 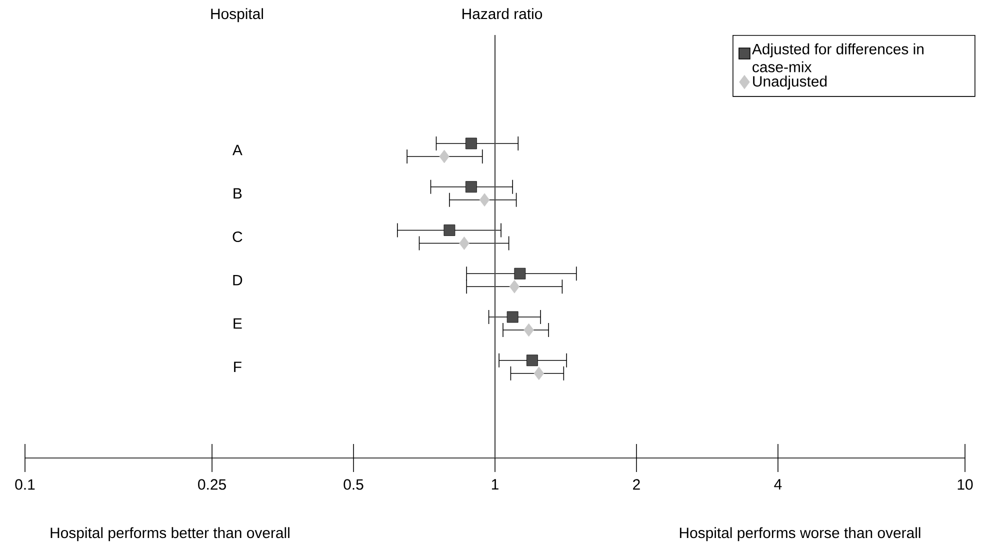 I want to click on text: Hospital performs better than overall, so click(x=170, y=534).